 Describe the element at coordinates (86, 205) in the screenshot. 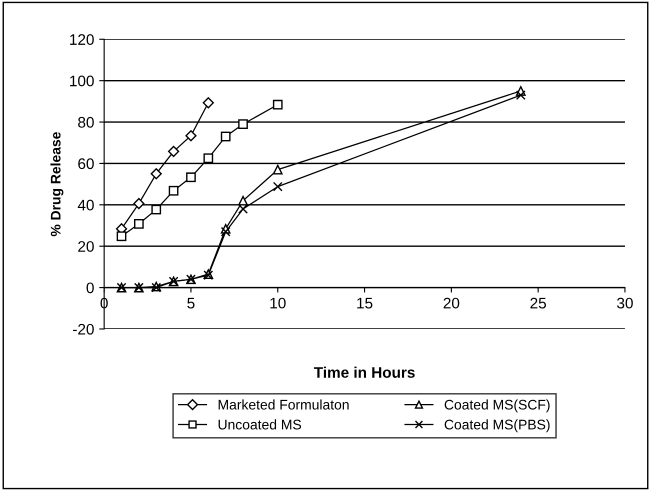

I see `y-tick-label: 40` at that location.